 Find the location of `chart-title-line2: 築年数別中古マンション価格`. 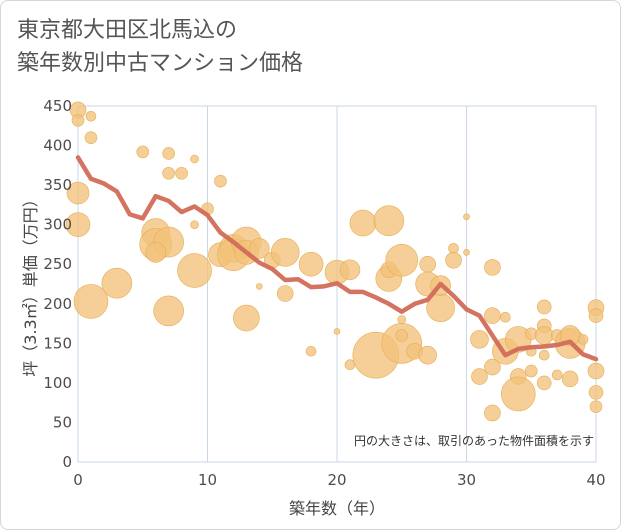

chart-title-line2: 築年数別中古マンション価格 is located at coordinates (160, 63).